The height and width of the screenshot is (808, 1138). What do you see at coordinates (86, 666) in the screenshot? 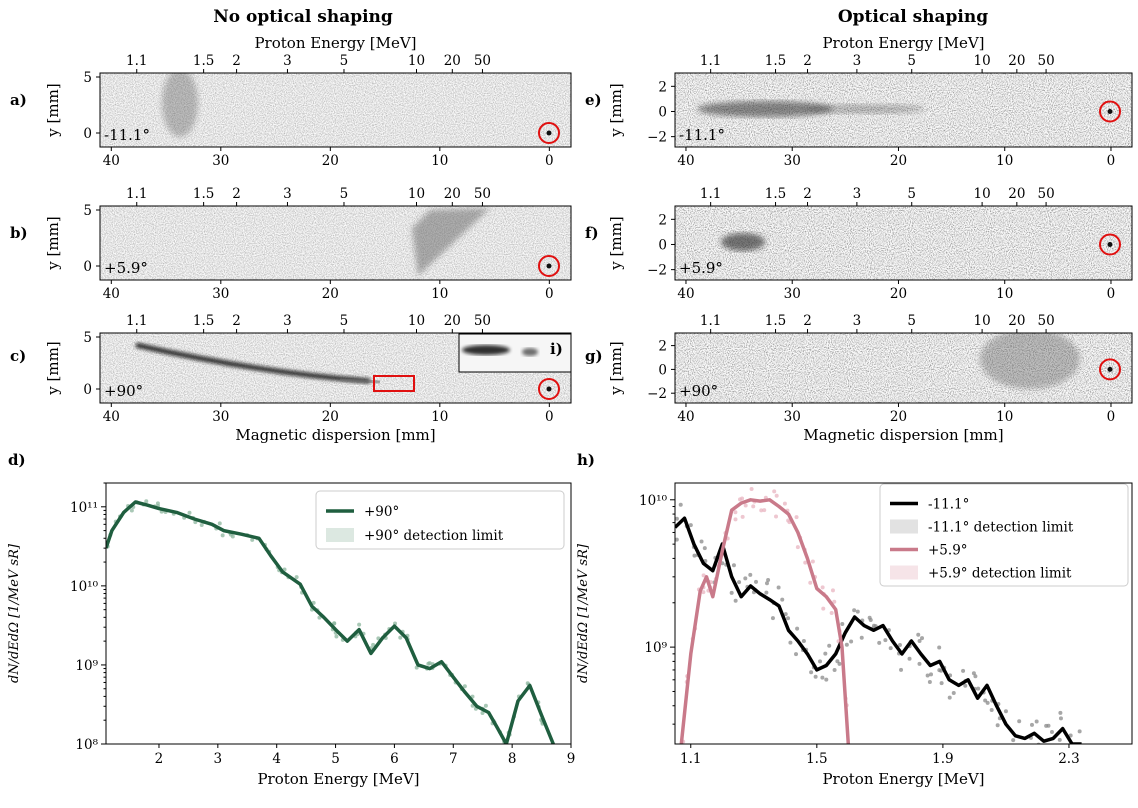
I see `y-tick-label: 10⁹` at bounding box center [86, 666].